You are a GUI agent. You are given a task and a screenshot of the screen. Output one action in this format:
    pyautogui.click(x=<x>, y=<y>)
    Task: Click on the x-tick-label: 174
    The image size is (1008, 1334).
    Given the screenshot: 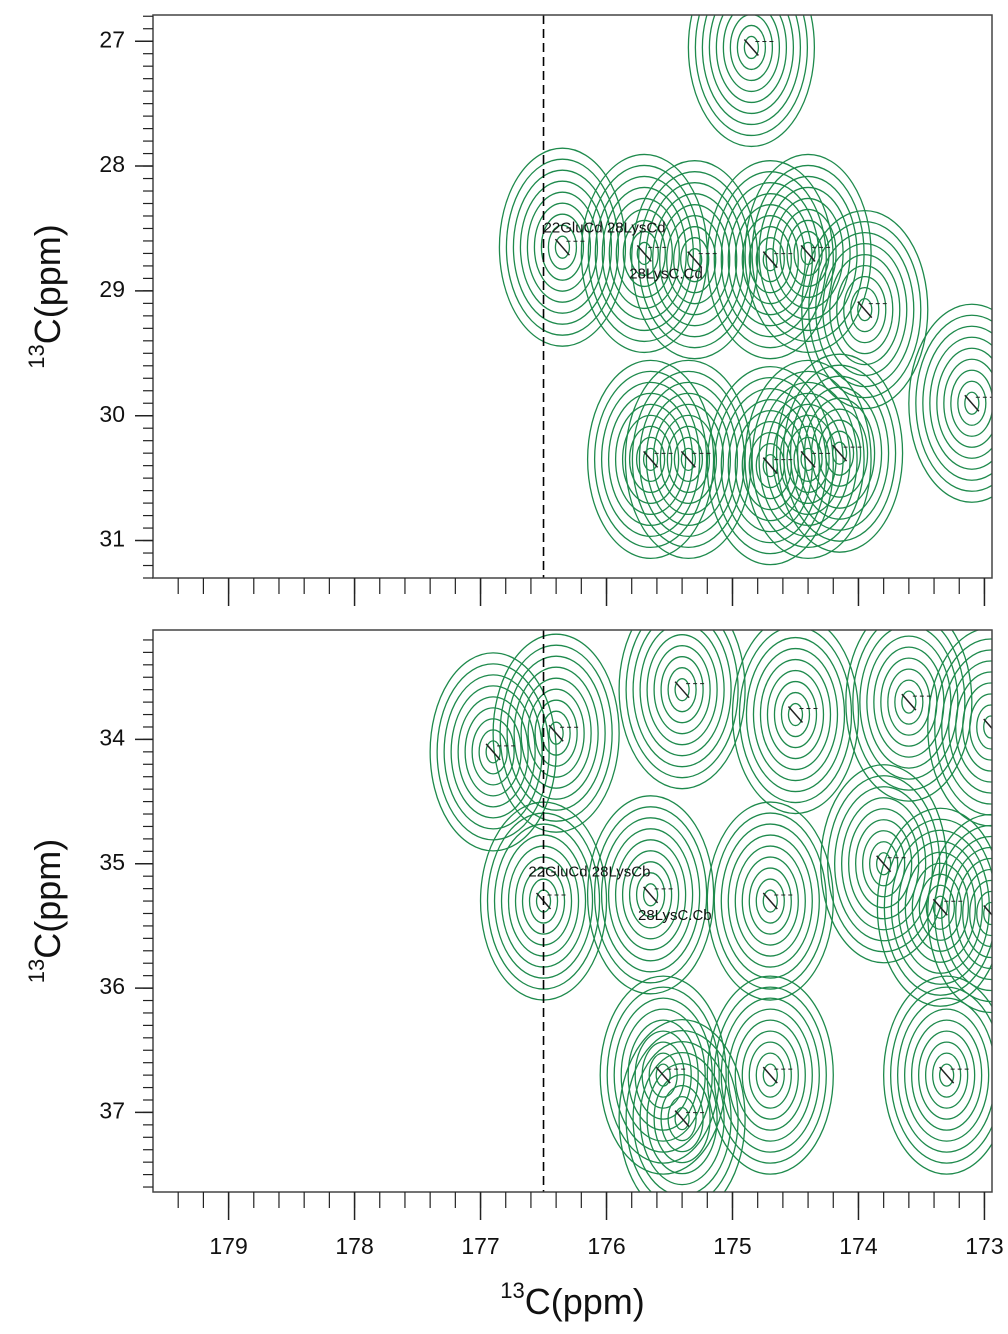 What is the action you would take?
    pyautogui.click(x=858, y=1246)
    